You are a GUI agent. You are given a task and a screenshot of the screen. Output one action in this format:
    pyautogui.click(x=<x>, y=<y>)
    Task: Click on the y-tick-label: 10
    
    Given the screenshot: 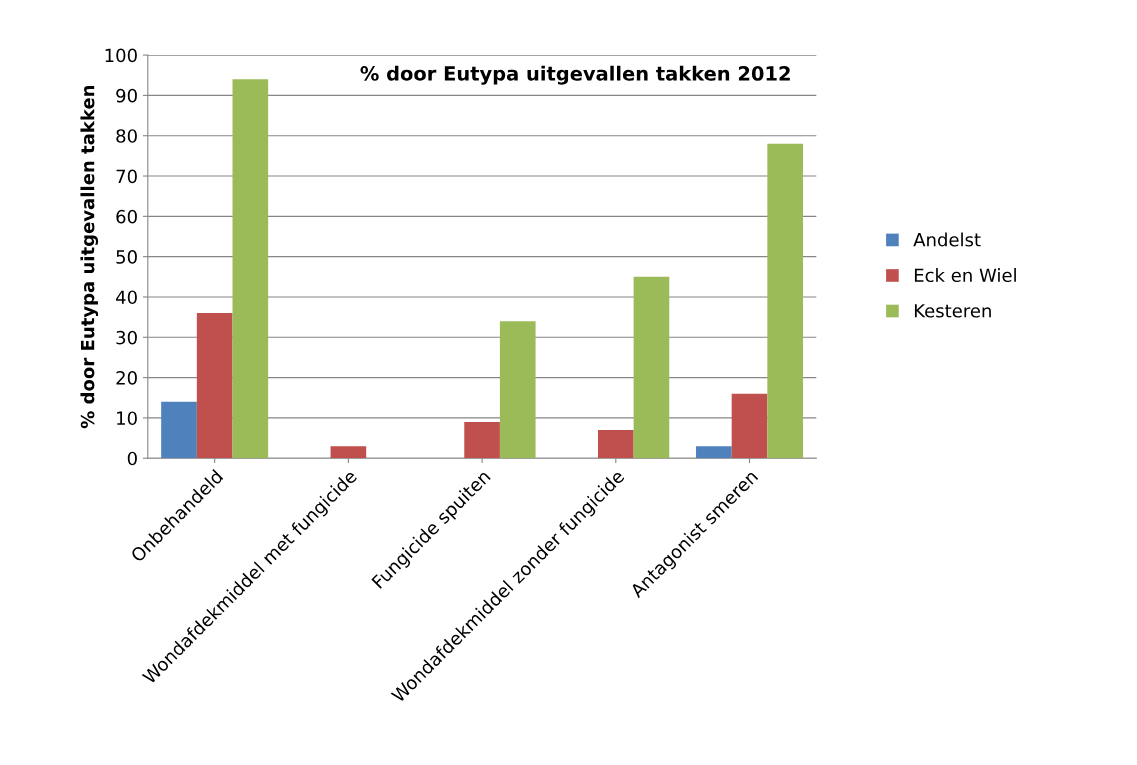 What is the action you would take?
    pyautogui.click(x=127, y=418)
    